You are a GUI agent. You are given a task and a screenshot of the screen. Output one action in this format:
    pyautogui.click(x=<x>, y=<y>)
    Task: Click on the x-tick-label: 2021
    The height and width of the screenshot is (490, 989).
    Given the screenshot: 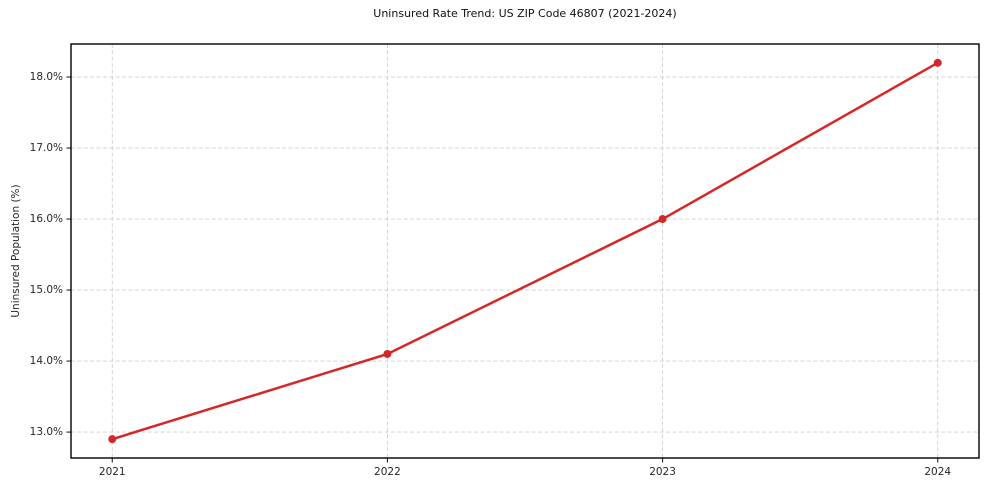 What is the action you would take?
    pyautogui.click(x=112, y=472)
    